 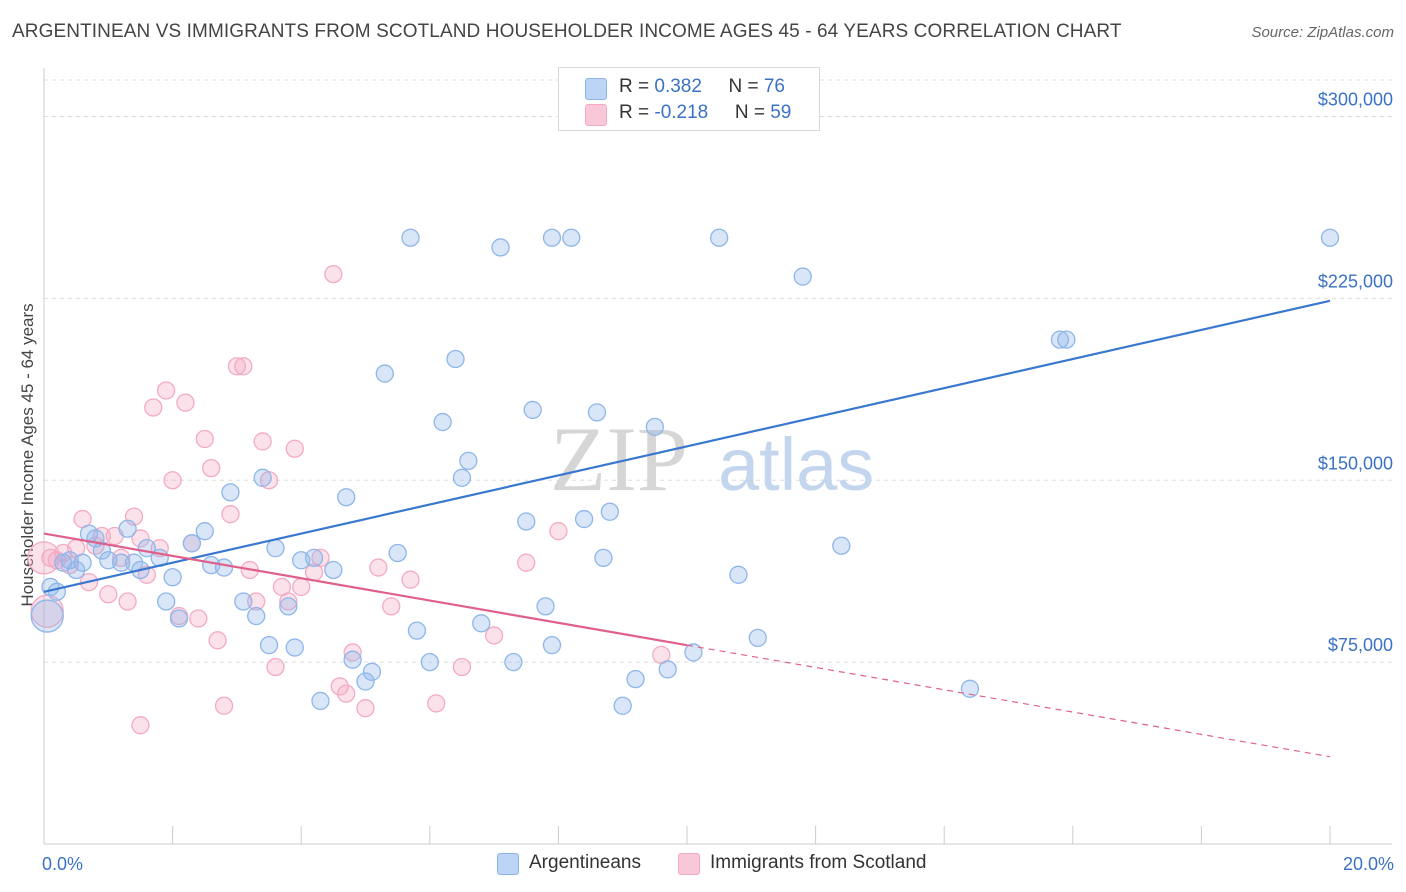 What do you see at coordinates (678, 86) in the screenshot?
I see `legend-r-value: 0.382` at bounding box center [678, 86].